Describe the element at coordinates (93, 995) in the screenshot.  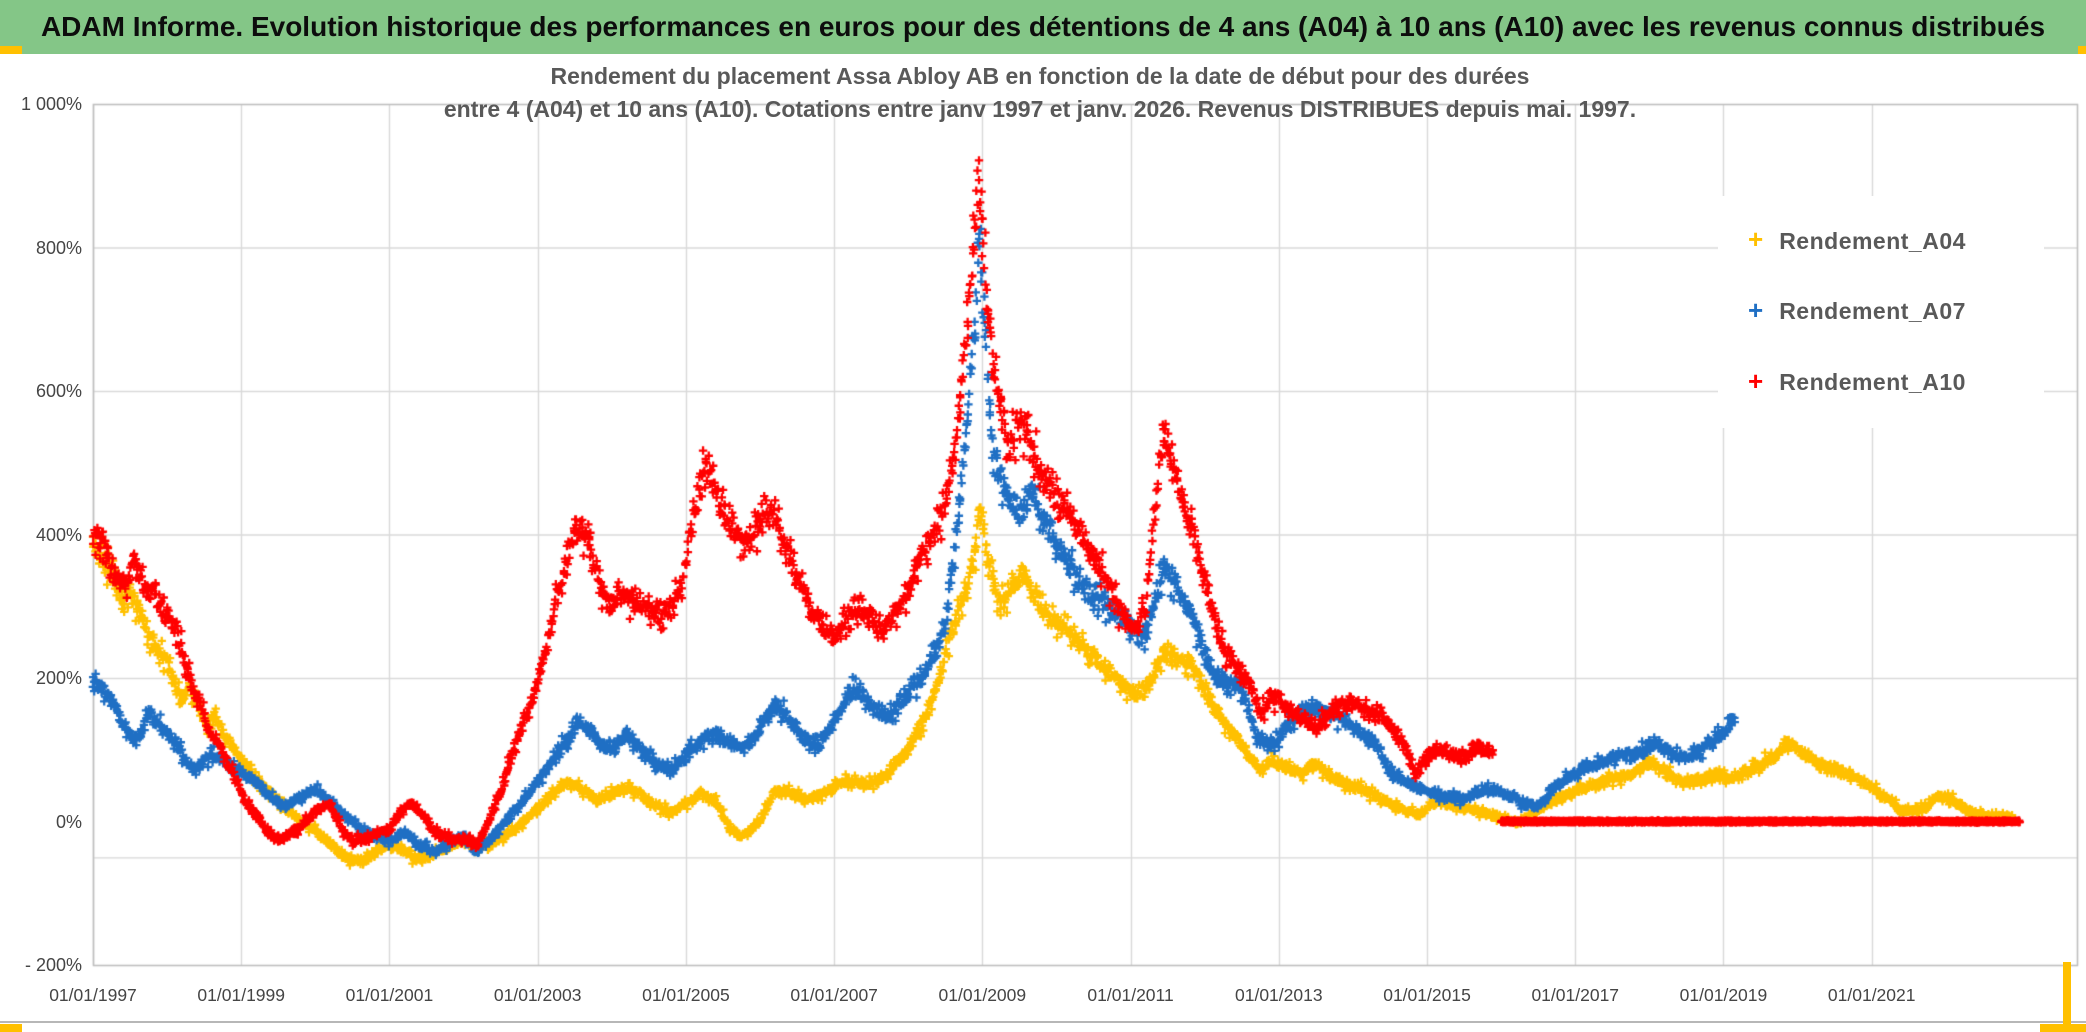
I see `x-tick-label: 01/01/1997` at that location.